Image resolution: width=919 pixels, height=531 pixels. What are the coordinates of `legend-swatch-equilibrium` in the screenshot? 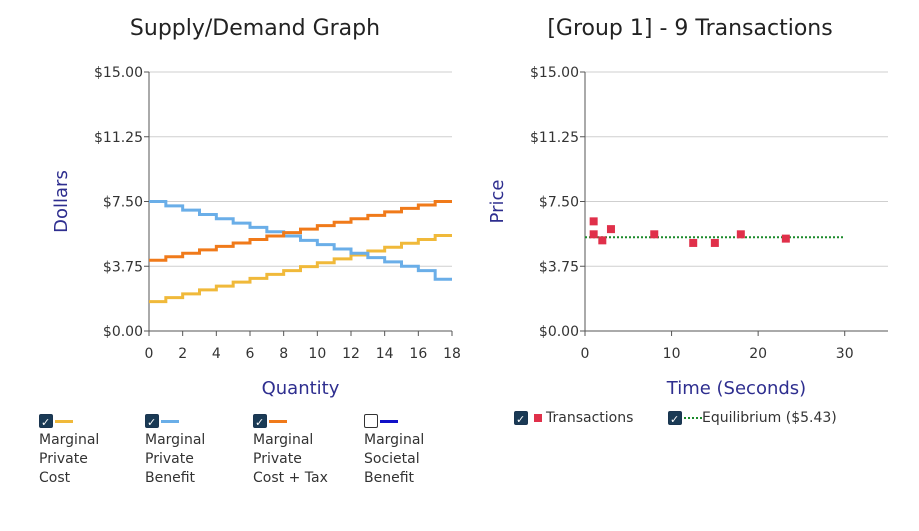 It's located at (693, 418).